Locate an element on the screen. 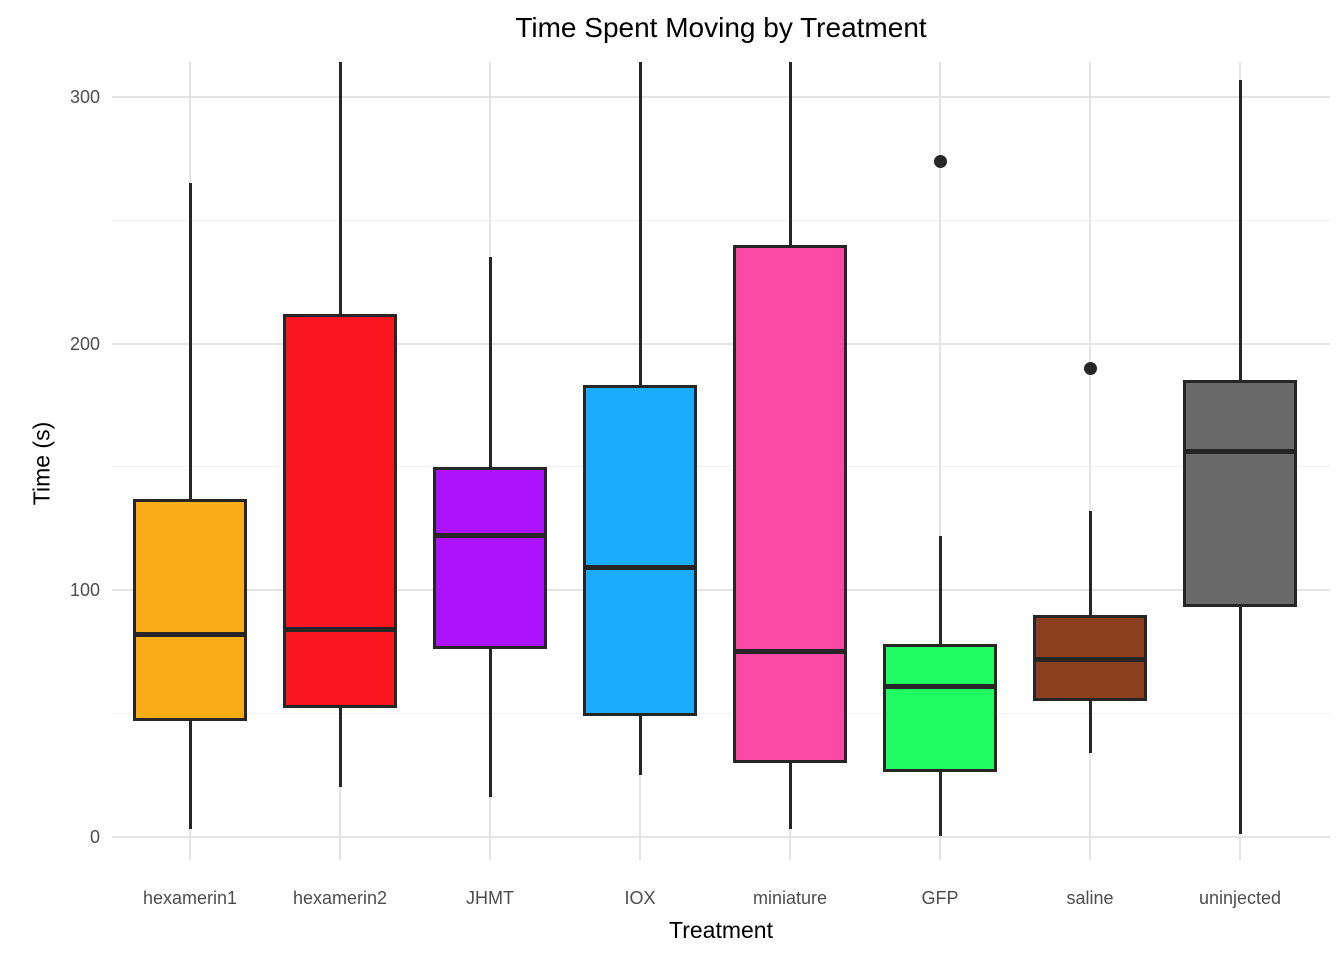 This screenshot has width=1344, height=960. box-miniature is located at coordinates (790, 503).